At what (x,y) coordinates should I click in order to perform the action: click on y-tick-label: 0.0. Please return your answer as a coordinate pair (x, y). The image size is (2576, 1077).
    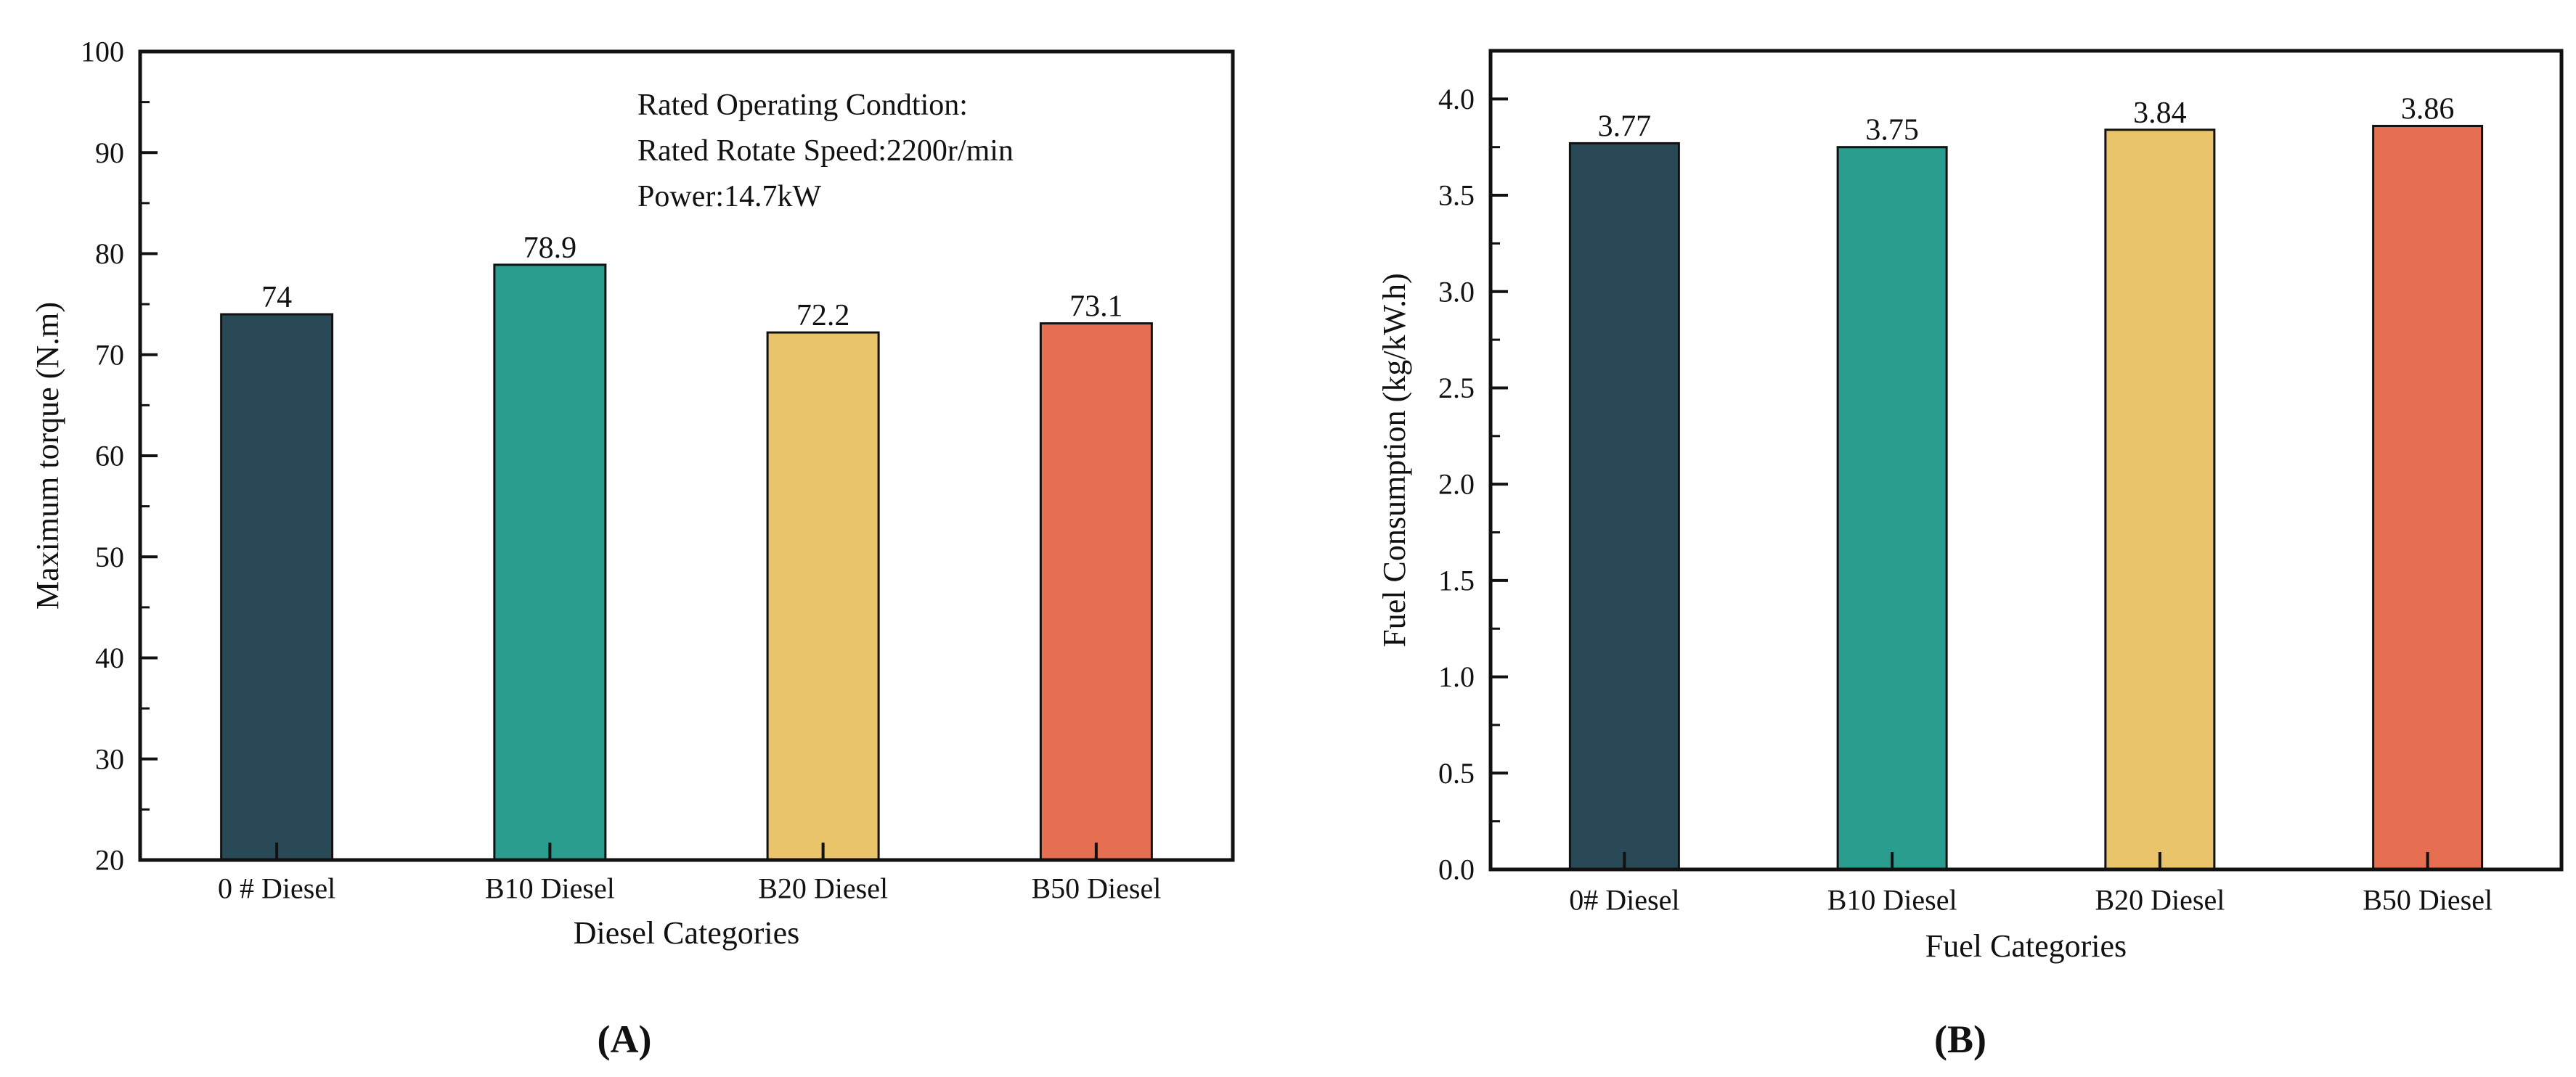
    Looking at the image, I should click on (1456, 869).